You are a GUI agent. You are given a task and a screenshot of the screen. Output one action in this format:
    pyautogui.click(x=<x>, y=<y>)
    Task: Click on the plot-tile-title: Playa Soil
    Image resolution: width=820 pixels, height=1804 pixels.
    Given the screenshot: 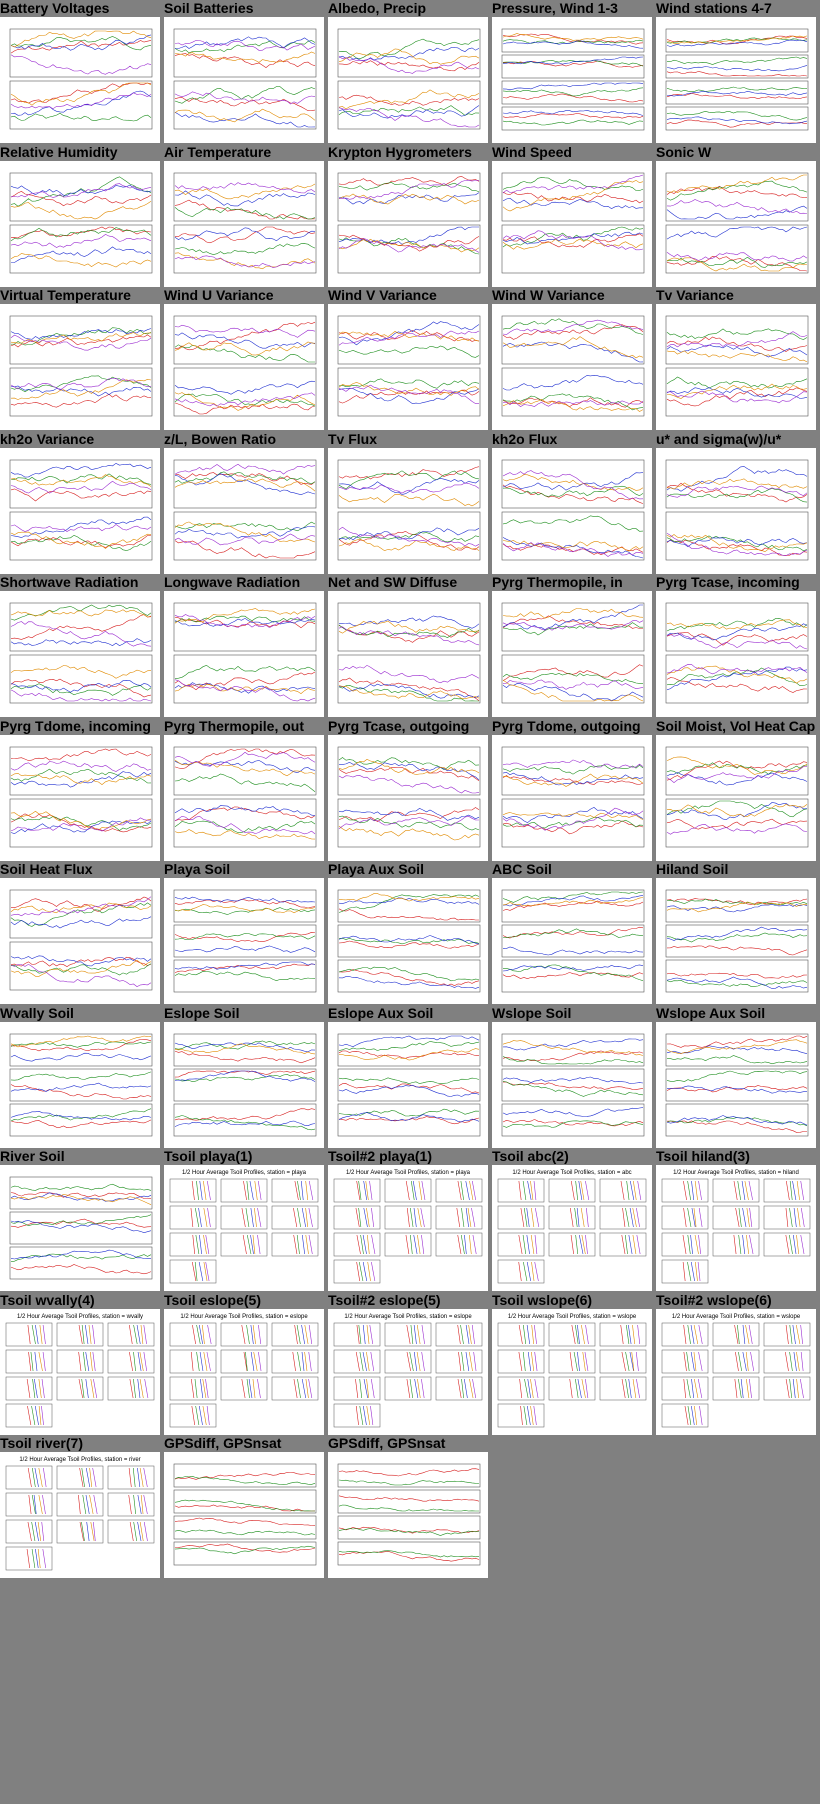 What is the action you would take?
    pyautogui.click(x=197, y=869)
    